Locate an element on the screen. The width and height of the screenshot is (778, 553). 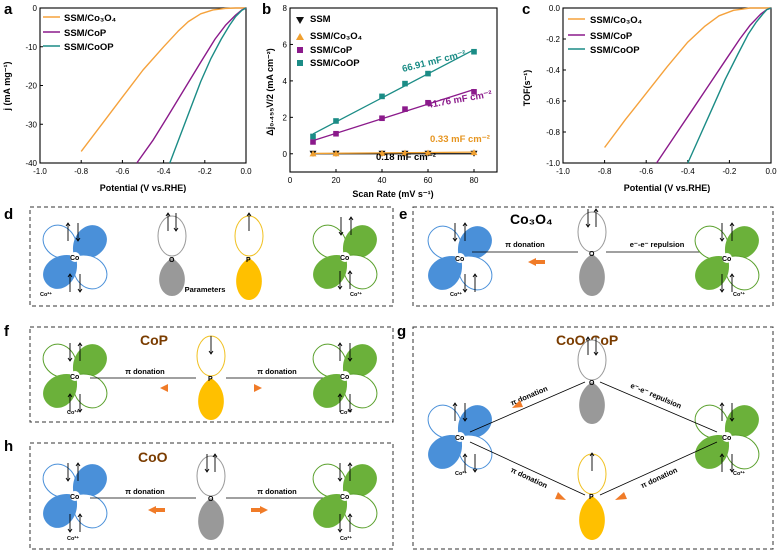
co-orbital-right-g is located at coordinates (727, 437).